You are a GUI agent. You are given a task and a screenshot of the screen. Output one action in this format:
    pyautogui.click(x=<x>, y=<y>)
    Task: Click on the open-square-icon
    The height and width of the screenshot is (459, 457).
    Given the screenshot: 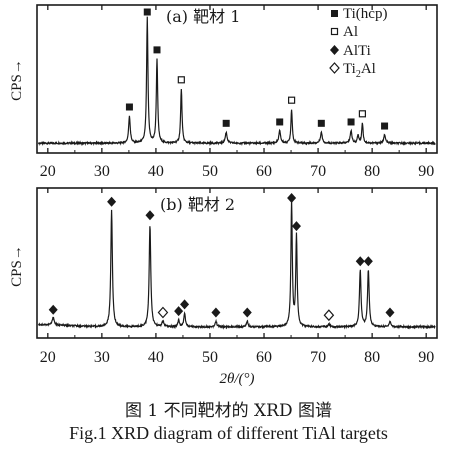 What is the action you would take?
    pyautogui.click(x=334, y=31)
    